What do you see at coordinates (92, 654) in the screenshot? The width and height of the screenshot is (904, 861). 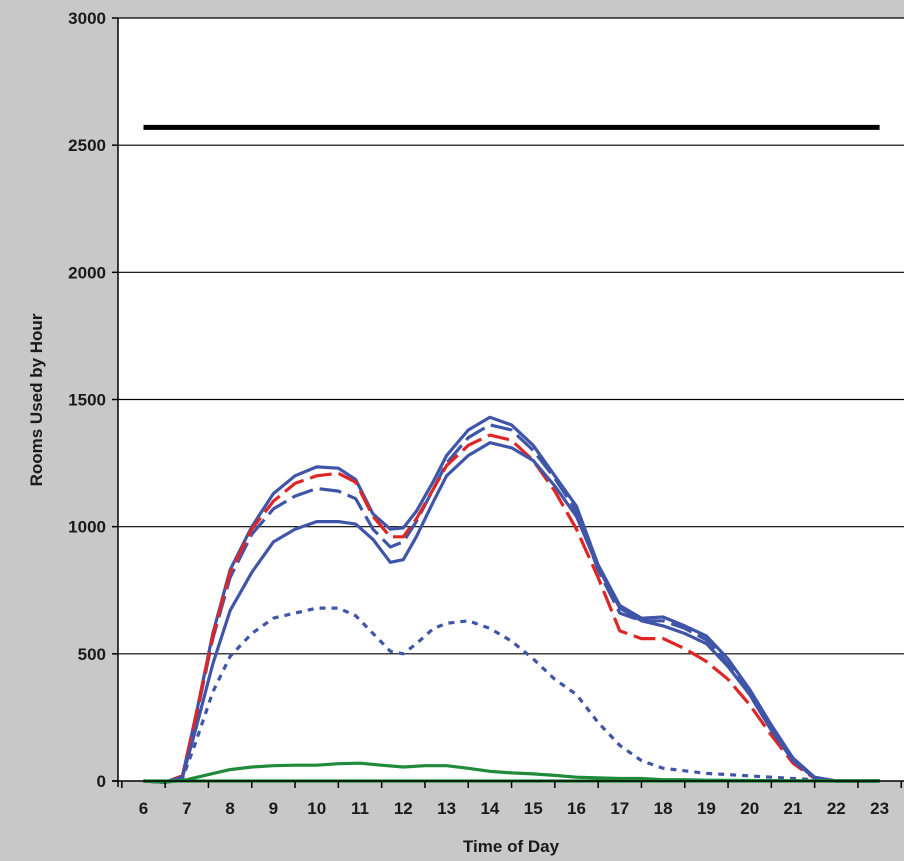 I see `y-tick-label: 500` at bounding box center [92, 654].